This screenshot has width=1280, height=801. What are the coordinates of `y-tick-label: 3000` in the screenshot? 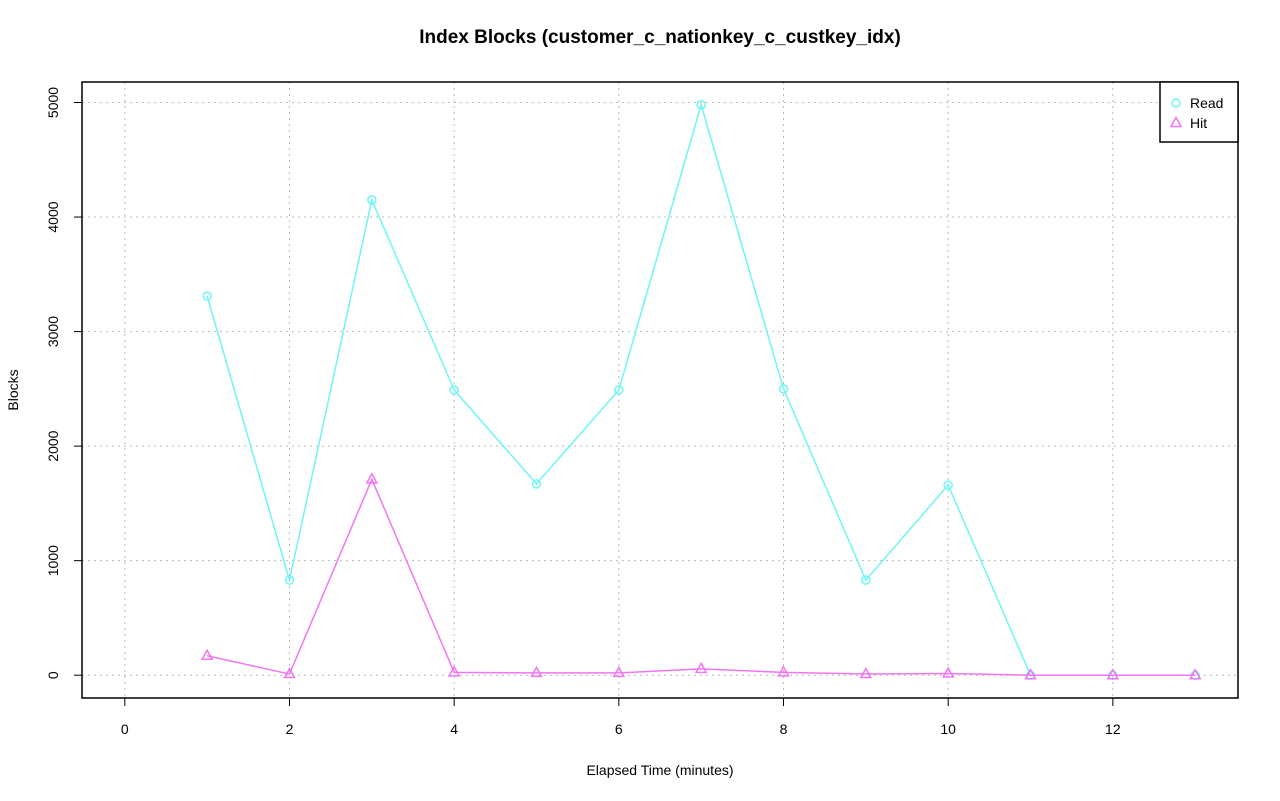 It's located at (53, 331).